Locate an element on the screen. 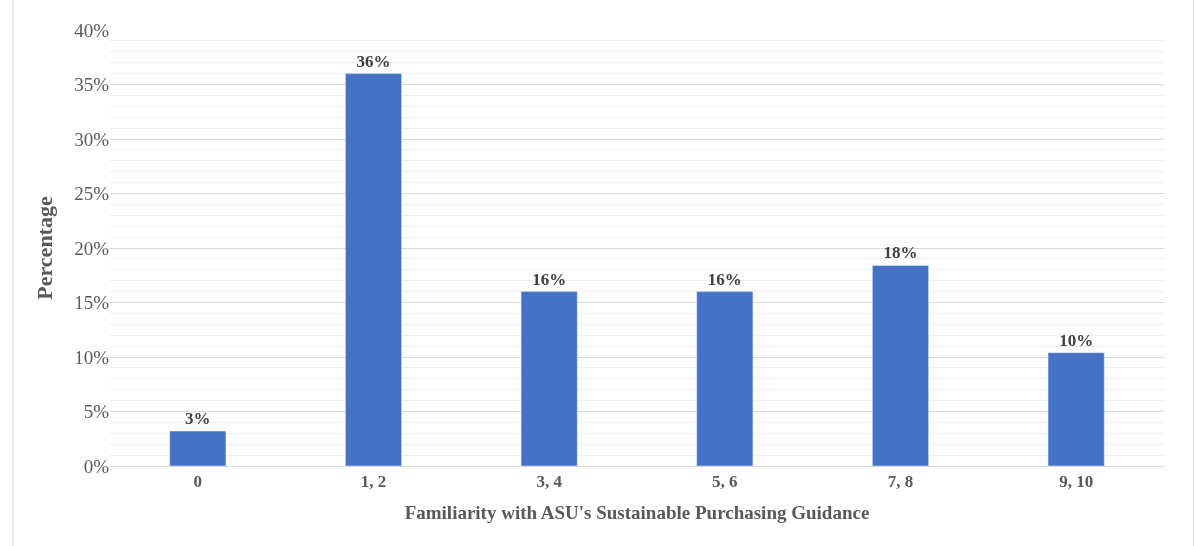  y-tick-label: 15% is located at coordinates (92, 303).